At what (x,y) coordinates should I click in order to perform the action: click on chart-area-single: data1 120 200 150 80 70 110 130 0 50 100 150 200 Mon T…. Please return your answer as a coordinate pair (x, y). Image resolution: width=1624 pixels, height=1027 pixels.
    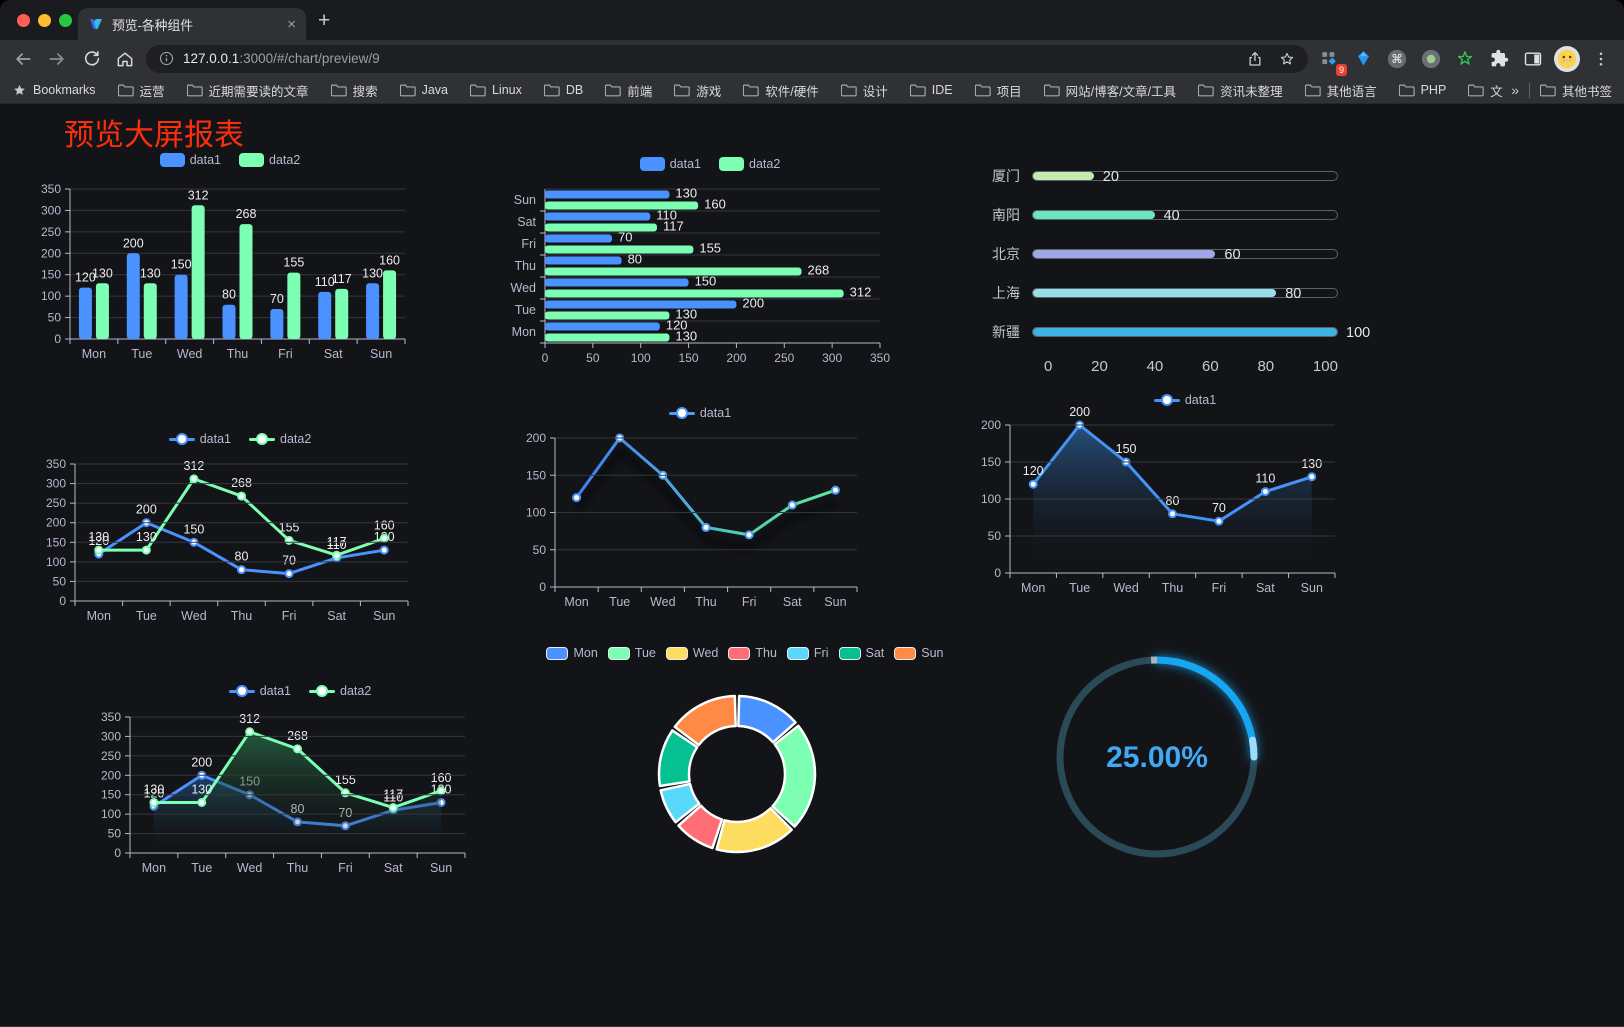
    Looking at the image, I should click on (1185, 495).